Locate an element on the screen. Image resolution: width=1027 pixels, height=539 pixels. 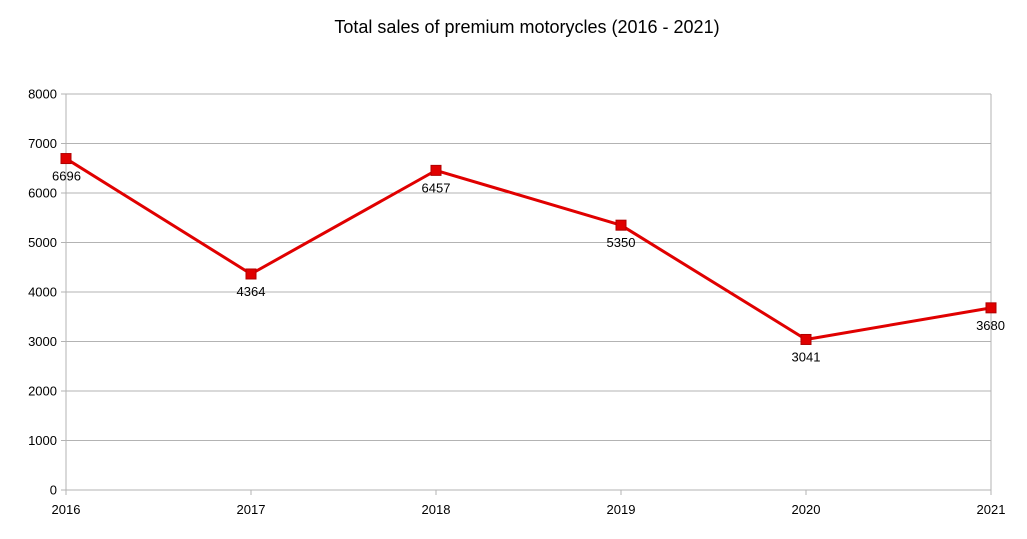
y-tick-label: 5000 is located at coordinates (42, 242).